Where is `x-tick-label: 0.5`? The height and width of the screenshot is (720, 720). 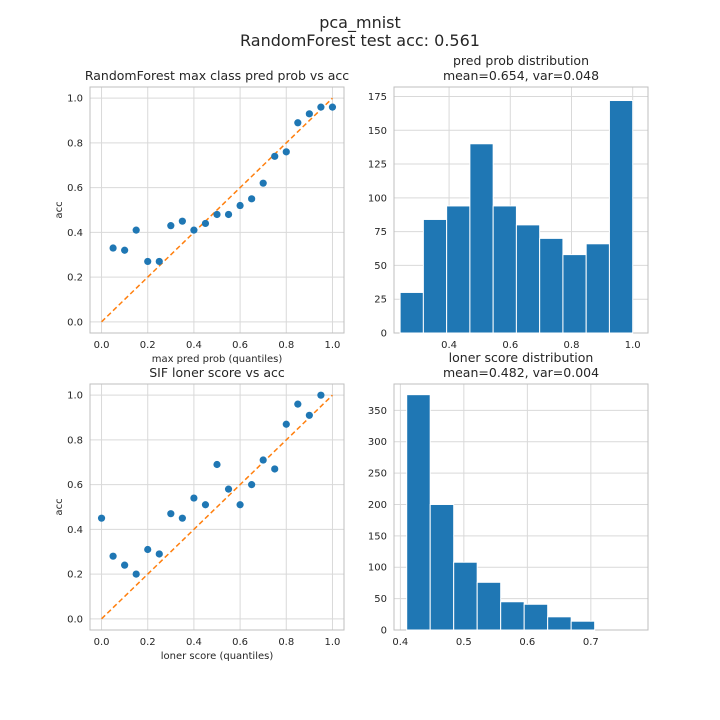
x-tick-label: 0.5 is located at coordinates (464, 642).